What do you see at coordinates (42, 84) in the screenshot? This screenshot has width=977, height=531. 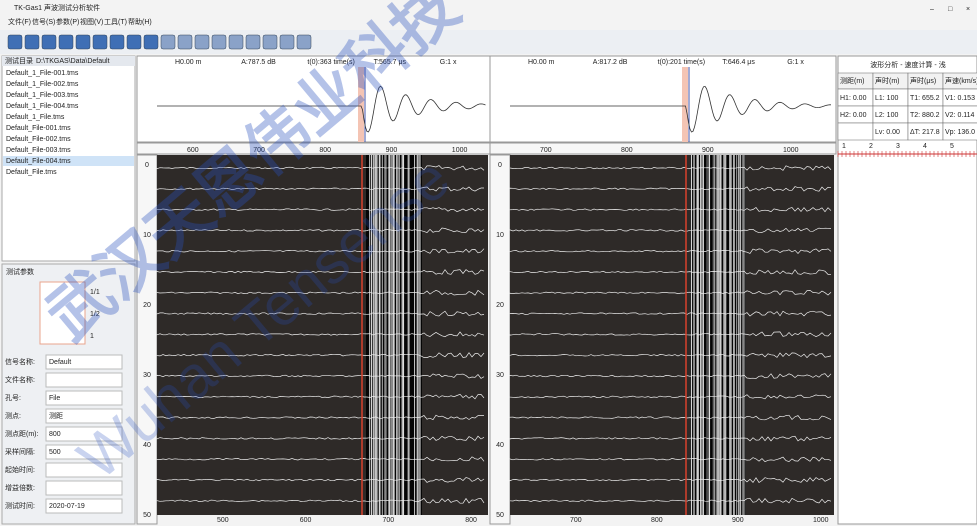 I see `file-item: Default_1_File-002.tms` at bounding box center [42, 84].